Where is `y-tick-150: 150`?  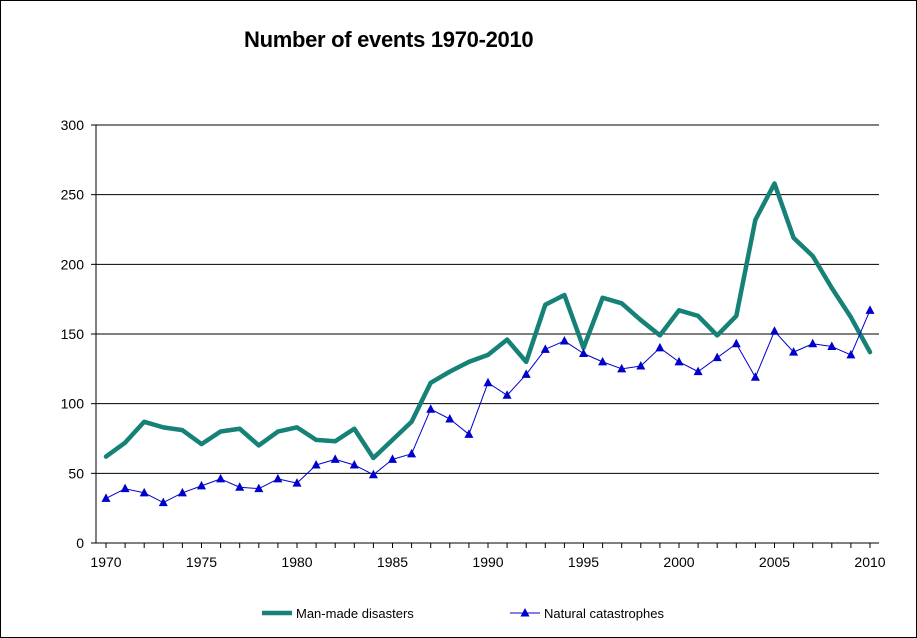
y-tick-150: 150 is located at coordinates (73, 334).